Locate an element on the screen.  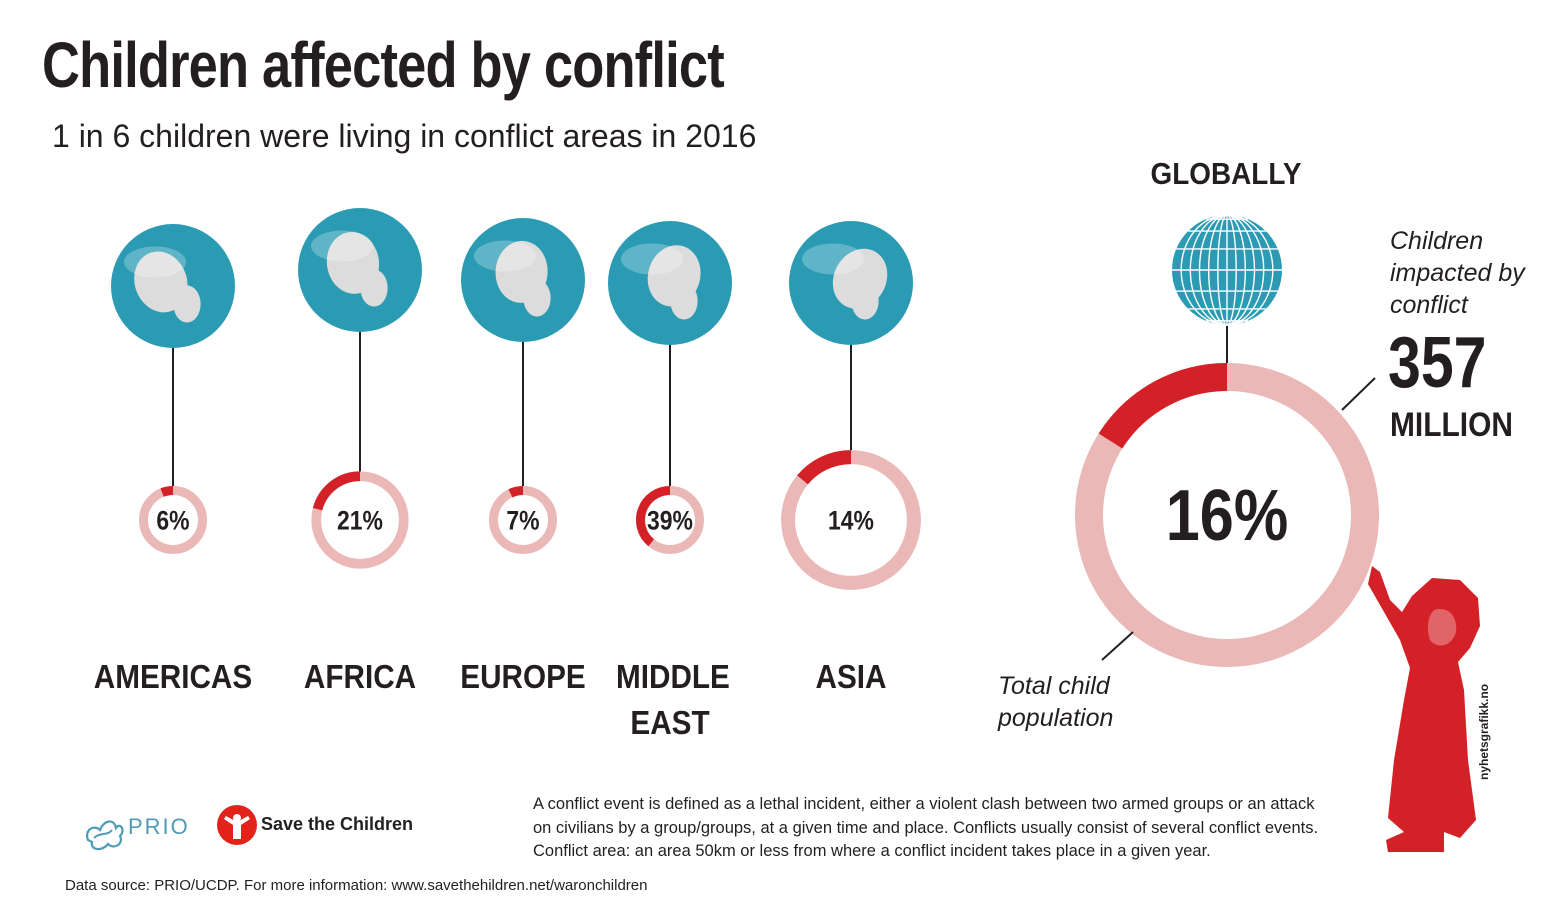
globe-highlight-asia is located at coordinates (833, 259).